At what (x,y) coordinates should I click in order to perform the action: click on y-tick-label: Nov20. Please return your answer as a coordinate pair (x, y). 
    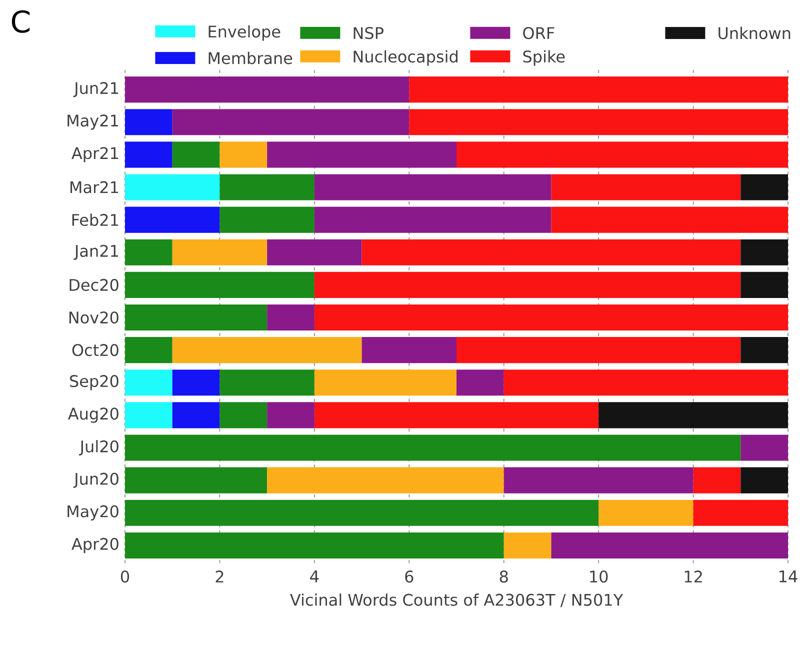
    Looking at the image, I should click on (93, 317).